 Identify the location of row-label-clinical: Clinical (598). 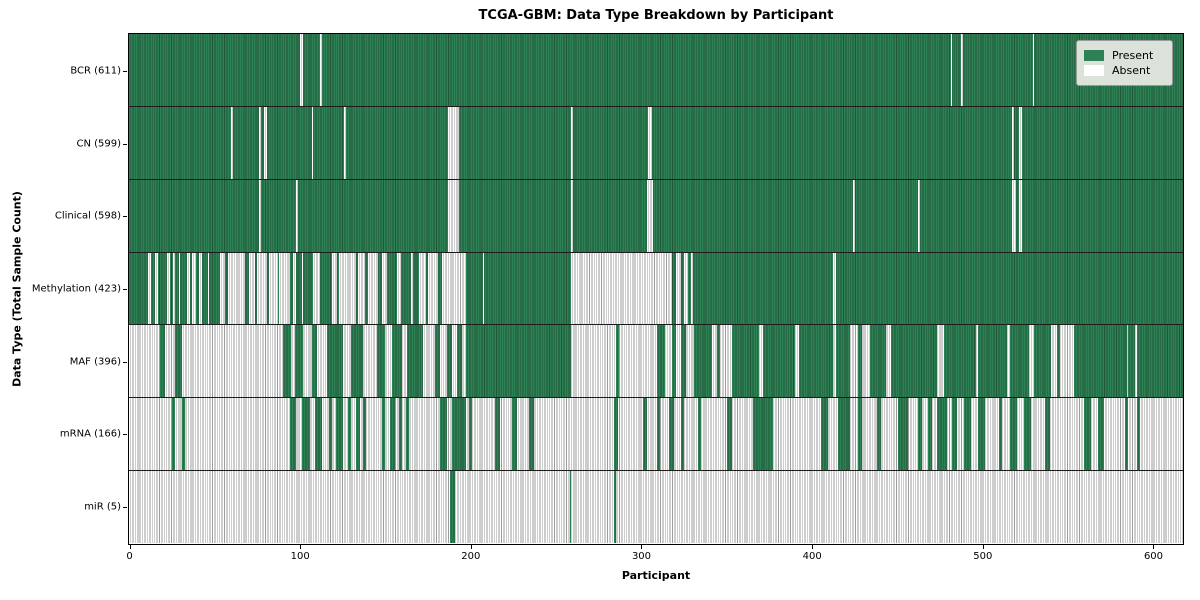
(87, 216).